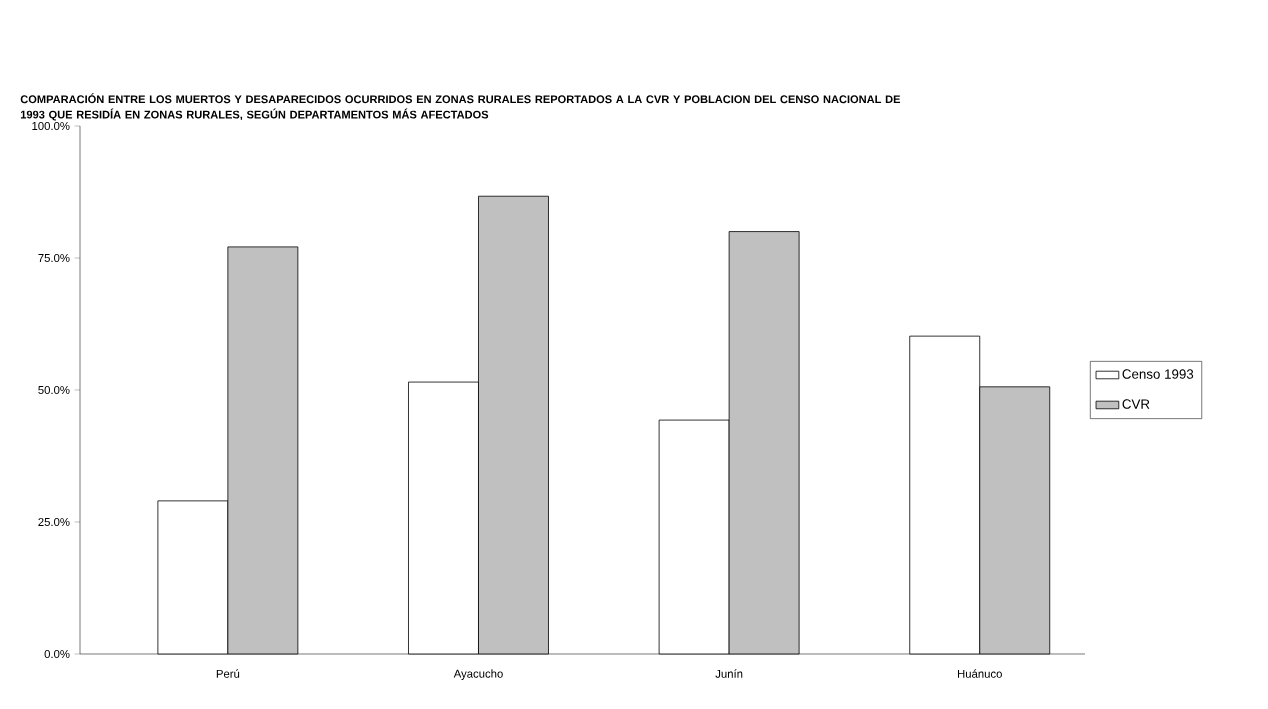  Describe the element at coordinates (51, 125) in the screenshot. I see `y-tick-label: 100.0%` at that location.